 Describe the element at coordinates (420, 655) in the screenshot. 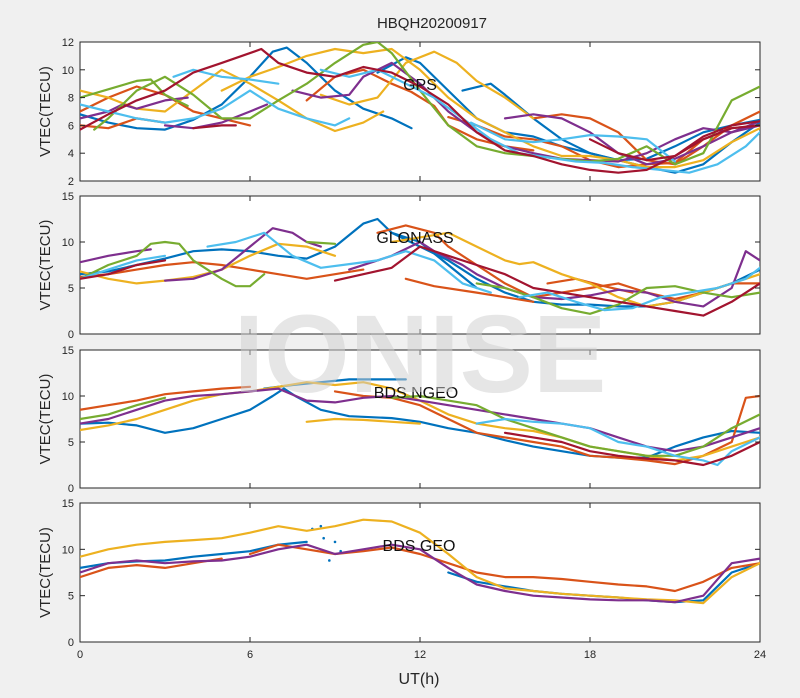

I see `x-tick-label: 12` at that location.